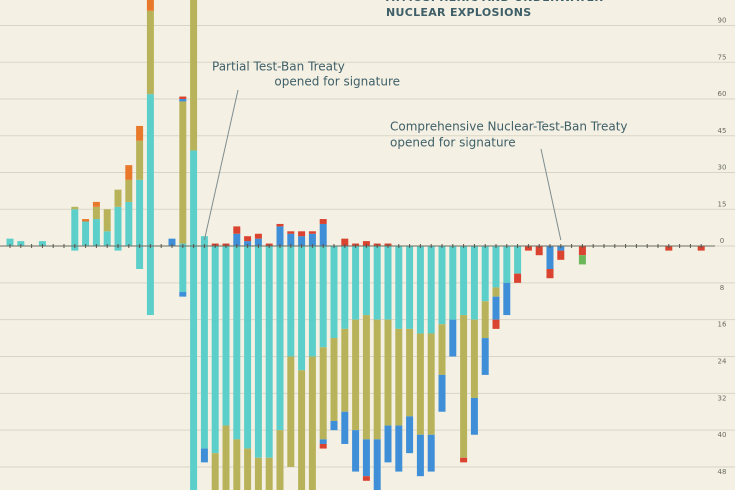  I want to click on chart-title: ATMOSPHERIC AND UNDERWATER, so click(494, 2).